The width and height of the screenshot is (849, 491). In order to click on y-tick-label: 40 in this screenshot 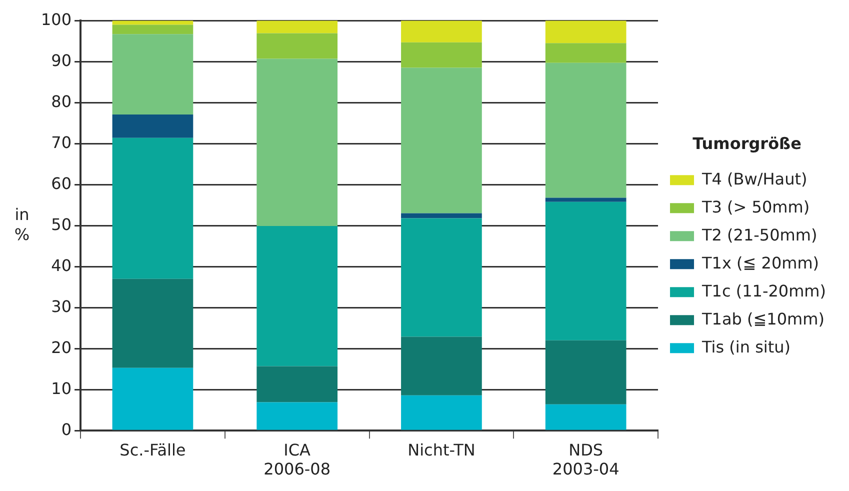, I will do `click(61, 265)`.